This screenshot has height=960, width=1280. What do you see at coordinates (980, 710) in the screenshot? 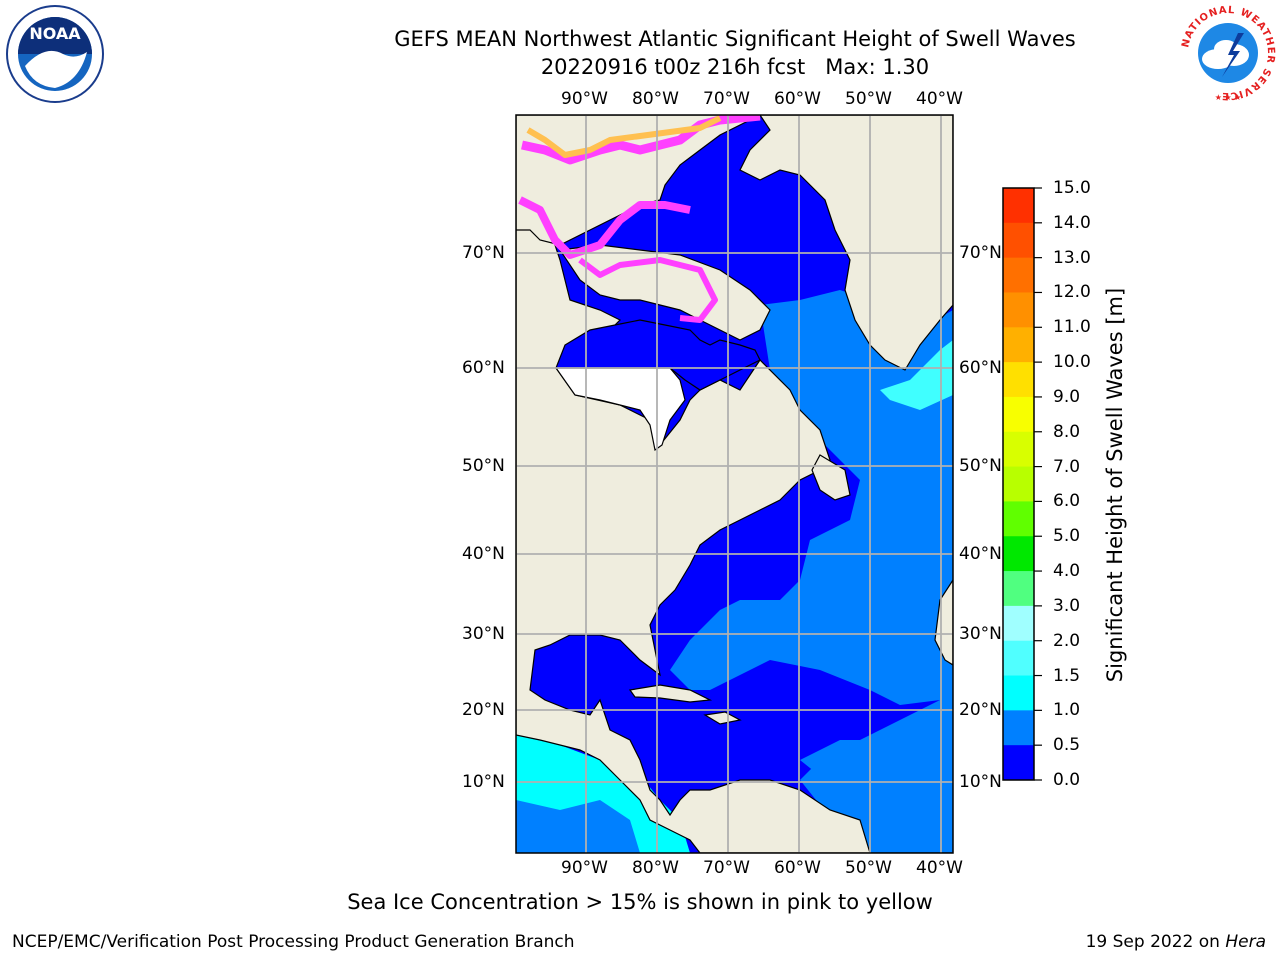
I see `lat-label-right: 20°N` at bounding box center [980, 710].